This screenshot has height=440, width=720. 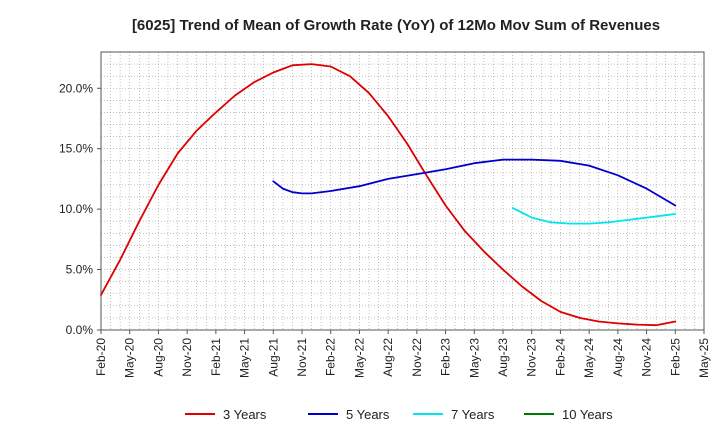 What do you see at coordinates (618, 357) in the screenshot?
I see `x-tick-label: Aug-24` at bounding box center [618, 357].